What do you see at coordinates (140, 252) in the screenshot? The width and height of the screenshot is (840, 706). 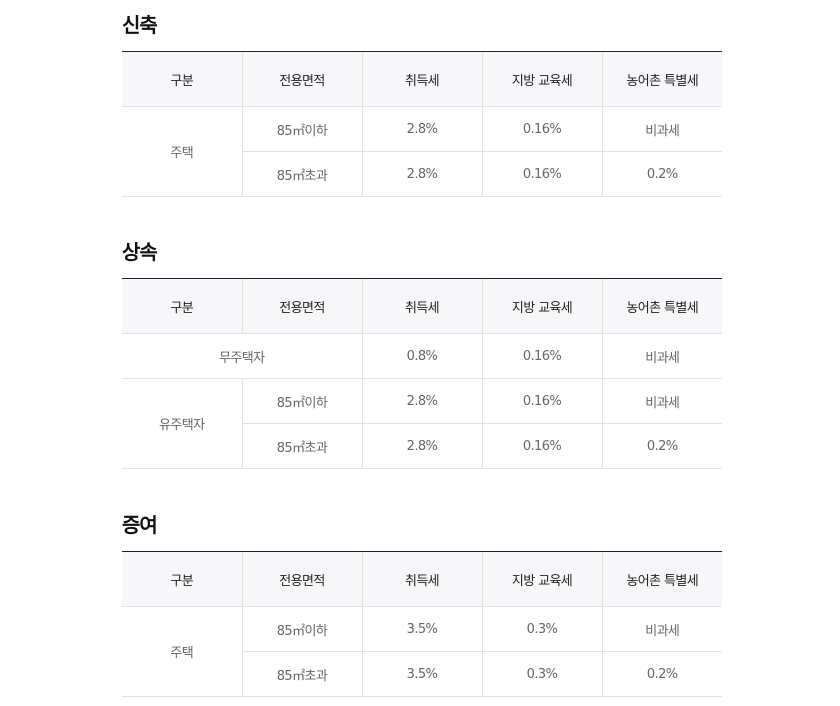 I see `section-title: 상속` at bounding box center [140, 252].